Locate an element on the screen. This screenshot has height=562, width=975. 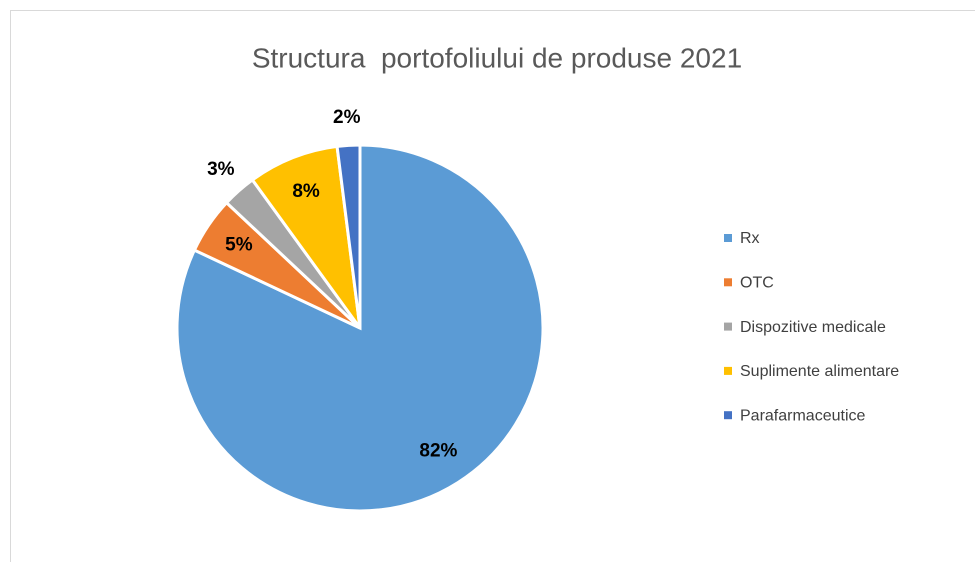
data-label: 82% is located at coordinates (438, 451).